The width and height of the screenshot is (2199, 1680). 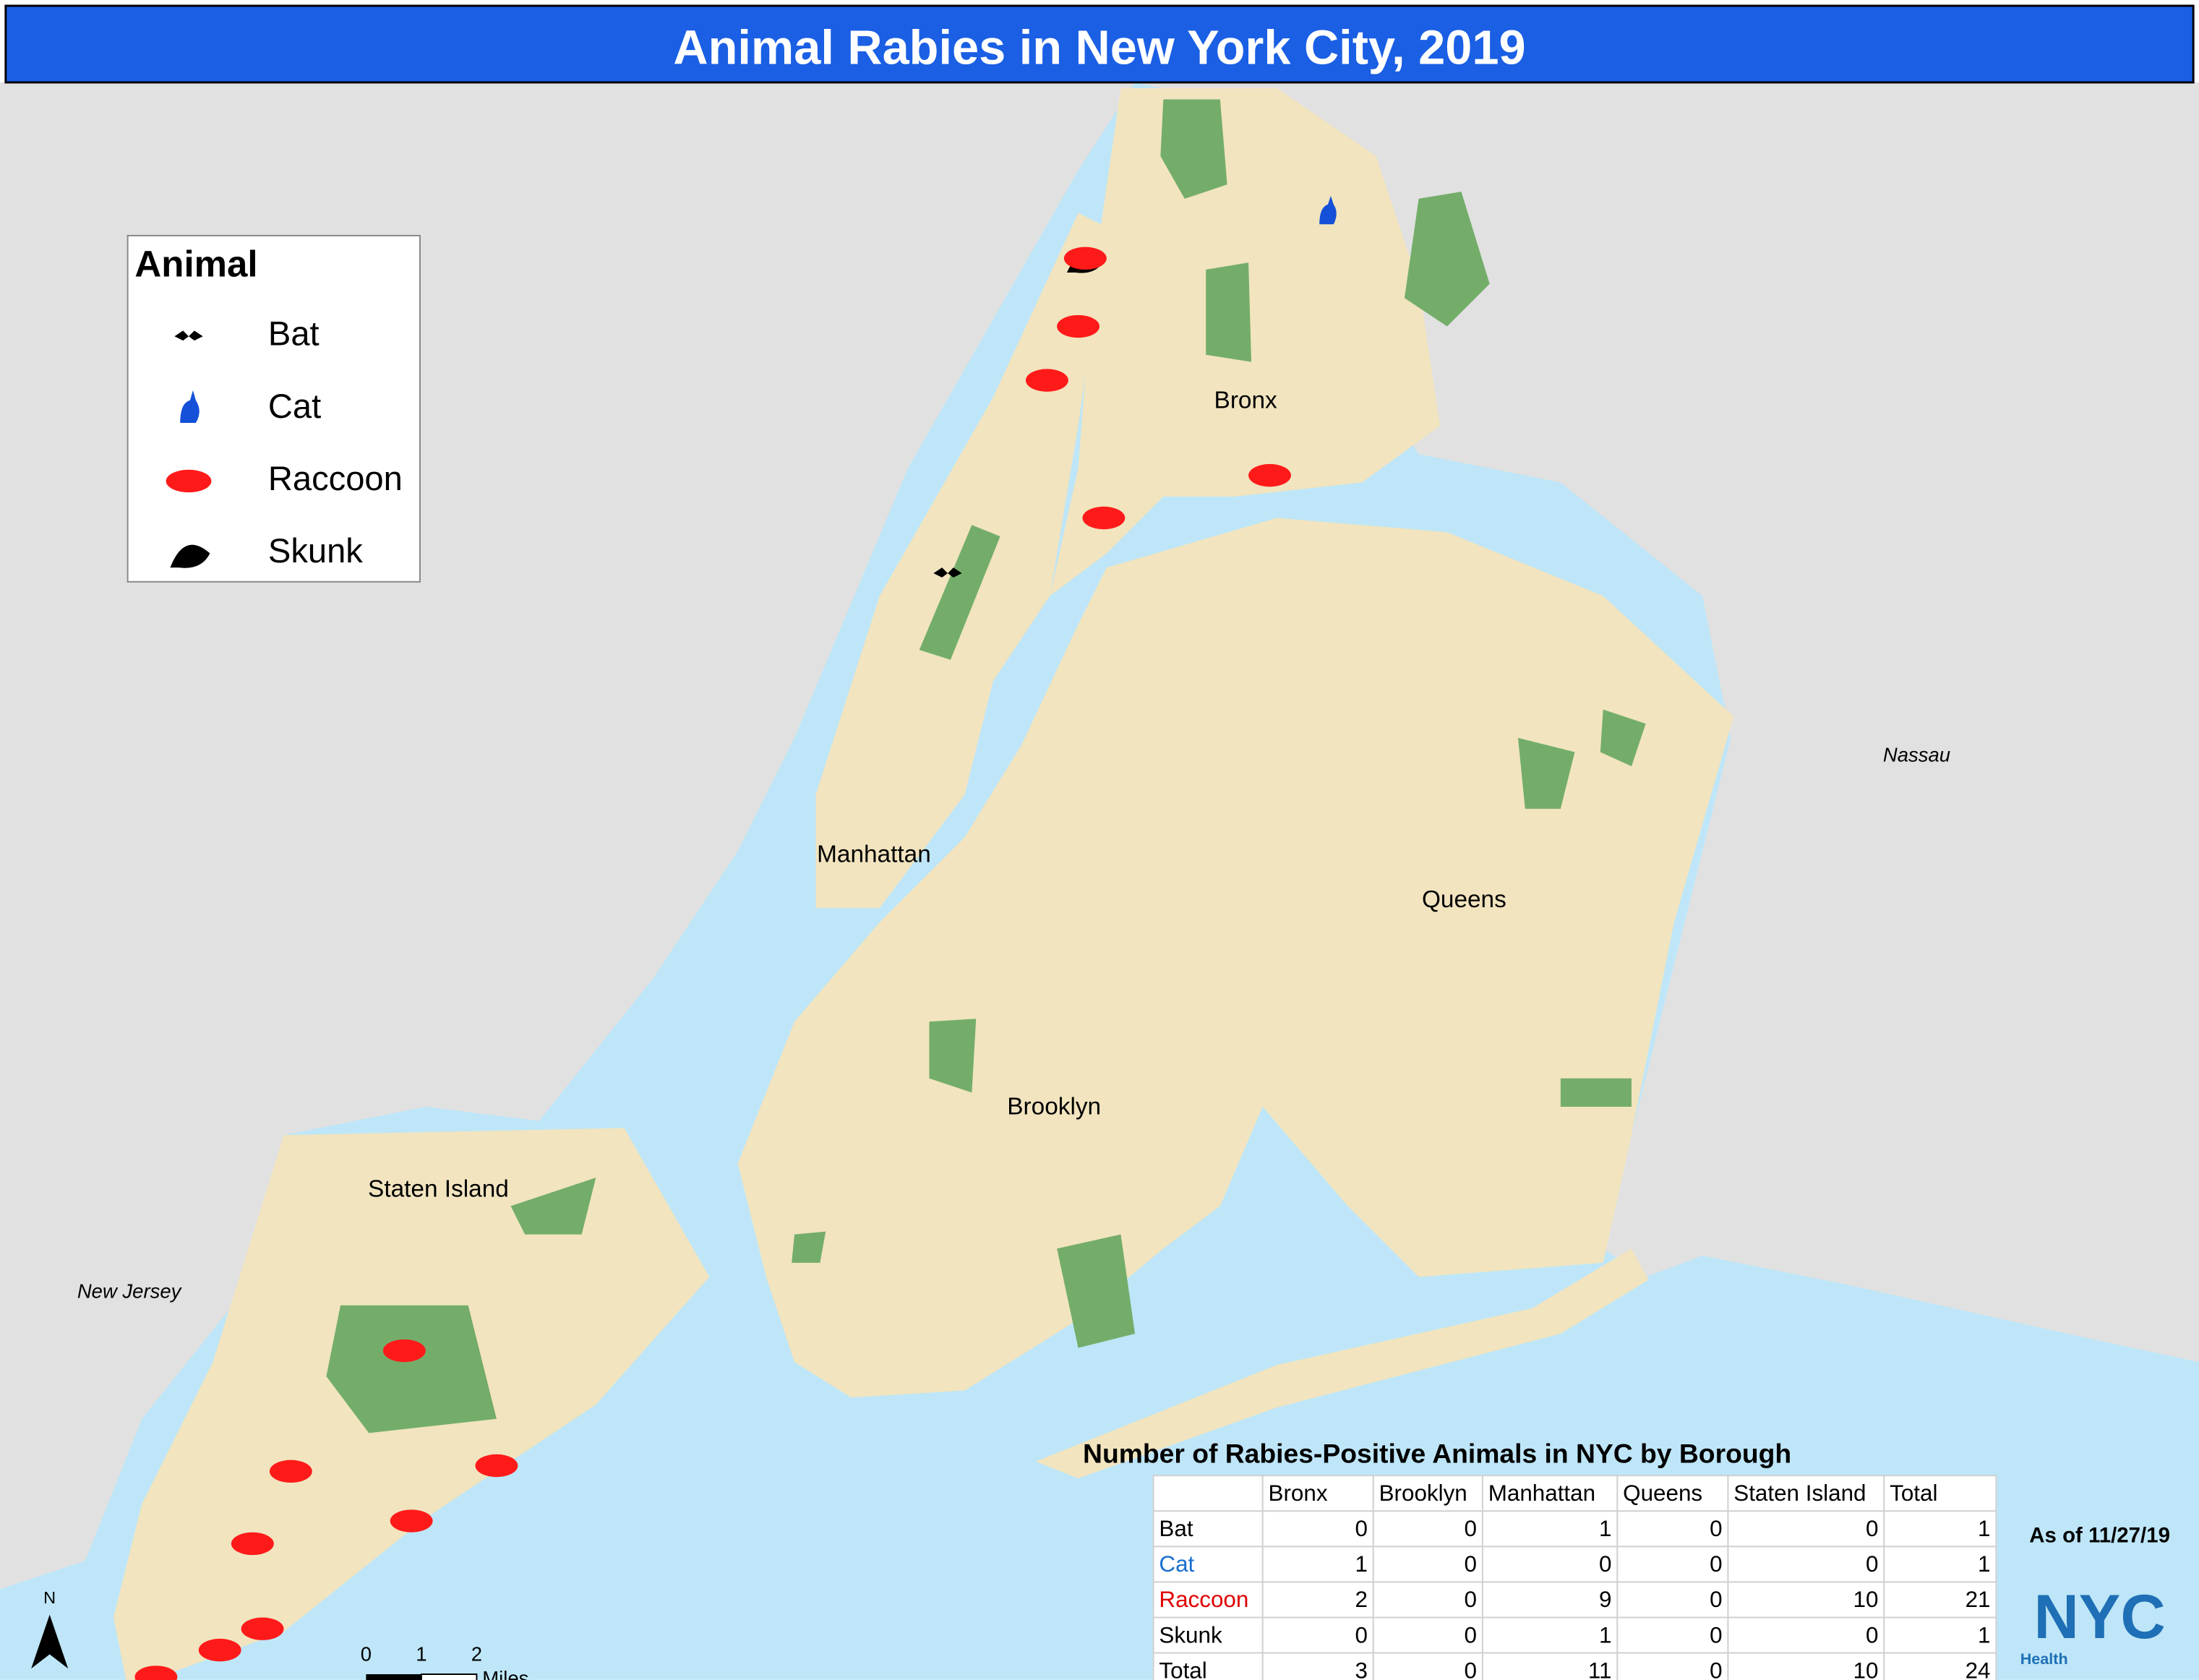 What do you see at coordinates (1000, 1071) in the screenshot?
I see `brooklyn-shape` at bounding box center [1000, 1071].